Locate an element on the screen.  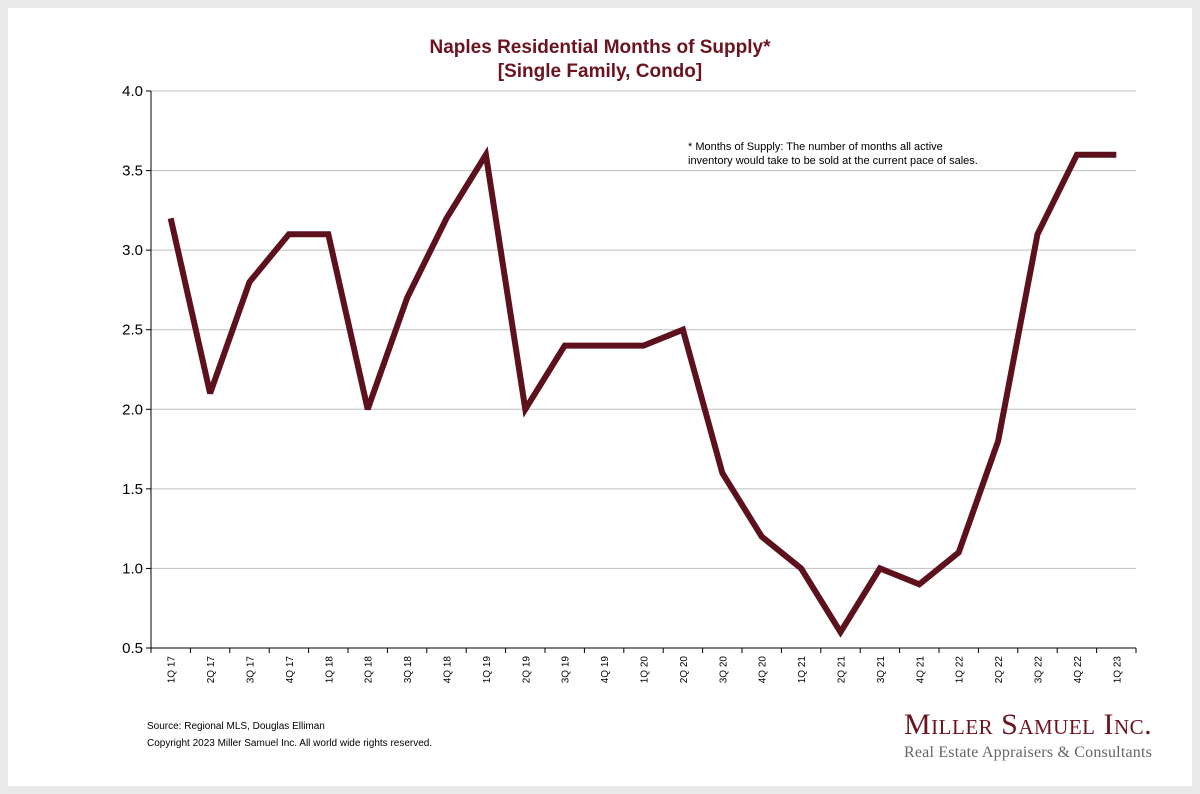
x-tick-label: 1Q 22 is located at coordinates (960, 670).